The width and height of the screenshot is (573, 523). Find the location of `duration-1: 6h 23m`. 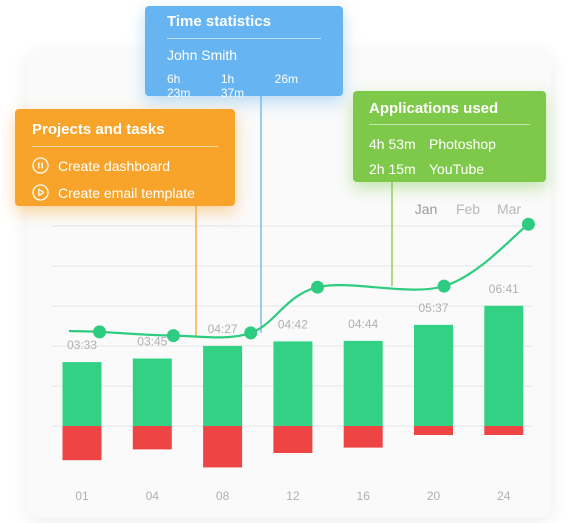

duration-1: 6h 23m is located at coordinates (179, 86).